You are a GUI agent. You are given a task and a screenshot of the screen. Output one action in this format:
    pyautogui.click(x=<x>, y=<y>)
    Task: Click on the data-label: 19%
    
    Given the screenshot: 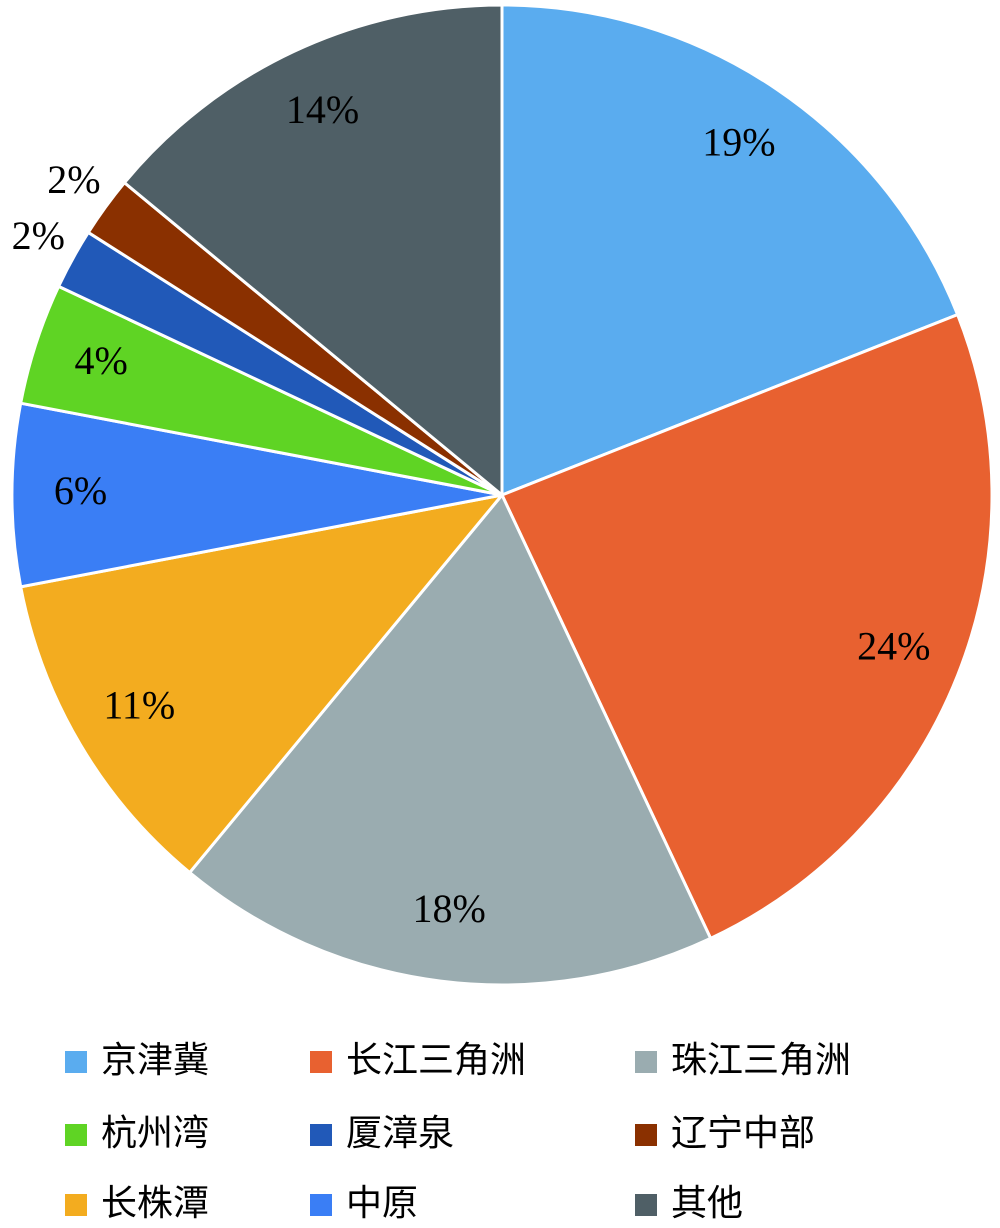 What is the action you would take?
    pyautogui.click(x=738, y=142)
    